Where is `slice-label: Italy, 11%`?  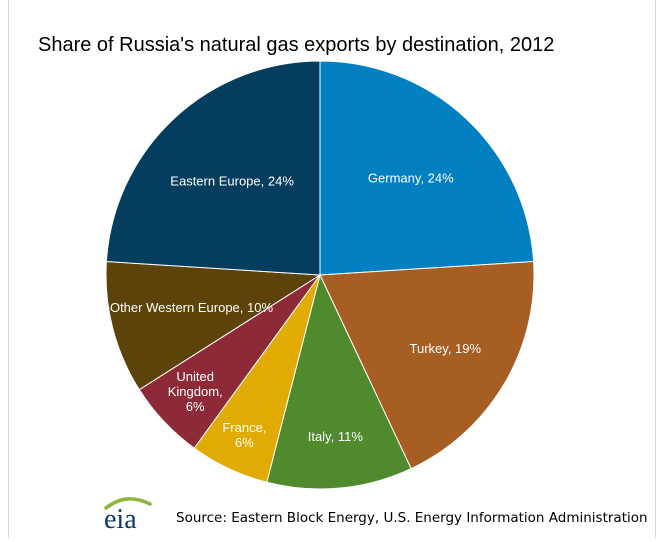
slice-label: Italy, 11% is located at coordinates (336, 436).